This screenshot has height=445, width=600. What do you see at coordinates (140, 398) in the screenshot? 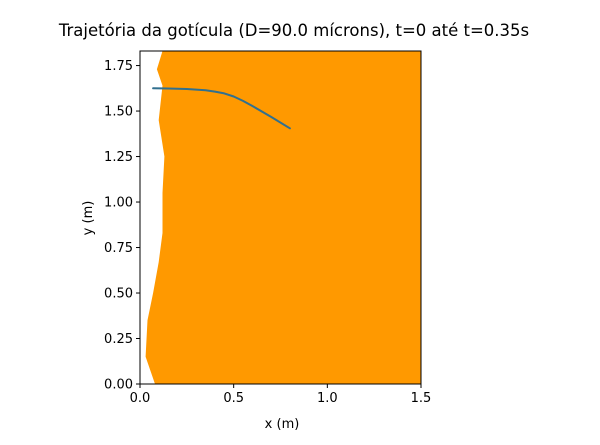
I see `x-tick-label: 0.0` at bounding box center [140, 398].